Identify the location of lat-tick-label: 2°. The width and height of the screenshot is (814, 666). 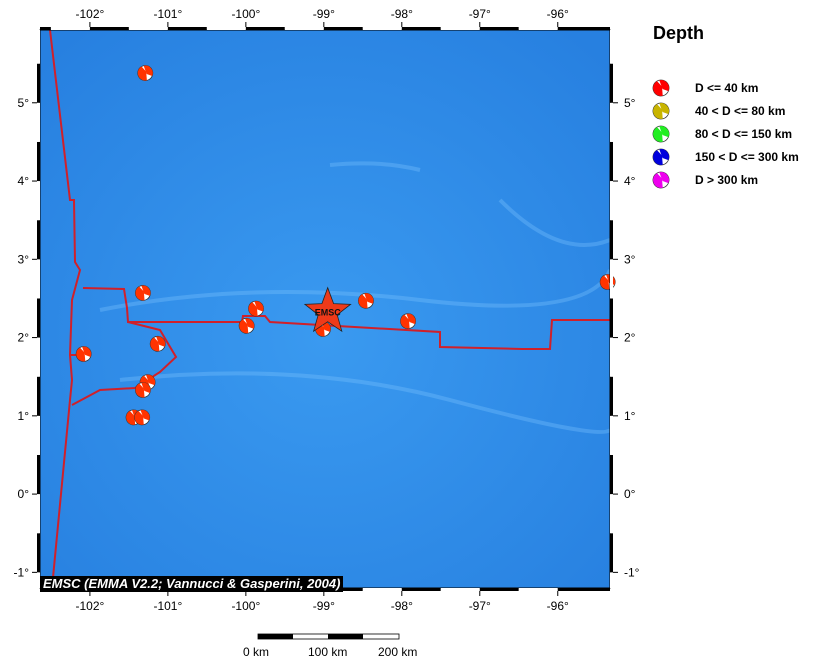
(630, 338).